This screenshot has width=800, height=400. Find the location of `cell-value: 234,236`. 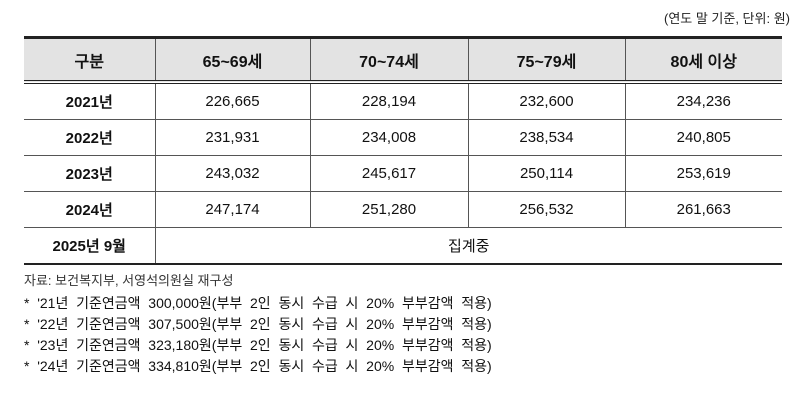

cell-value: 234,236 is located at coordinates (703, 100).